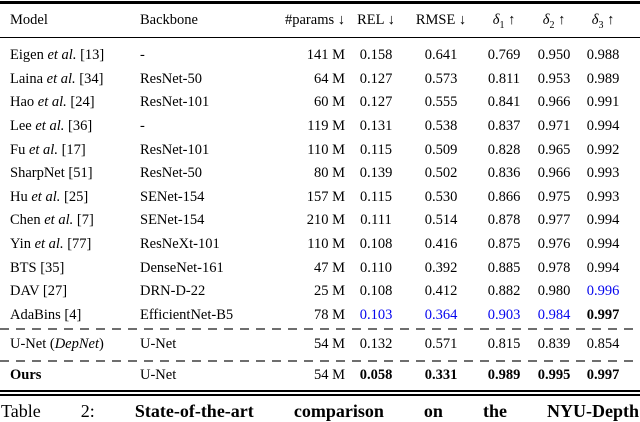  I want to click on cell-delta1: 0.841, so click(504, 102).